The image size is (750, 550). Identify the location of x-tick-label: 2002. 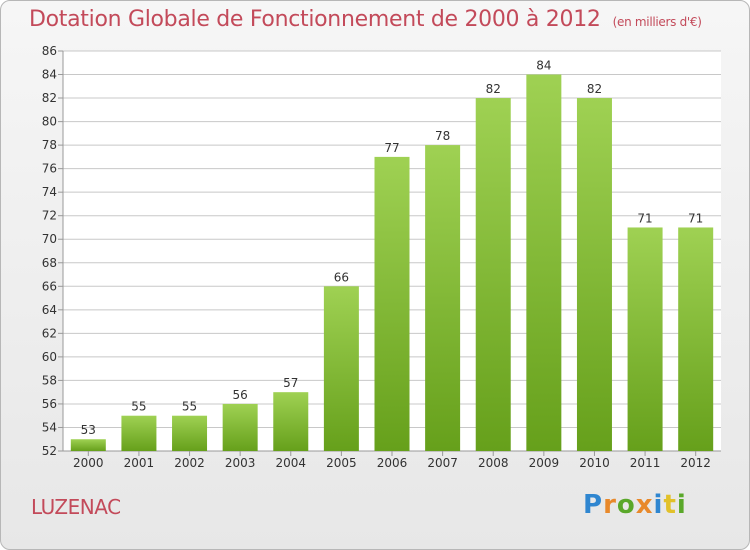
(189, 463).